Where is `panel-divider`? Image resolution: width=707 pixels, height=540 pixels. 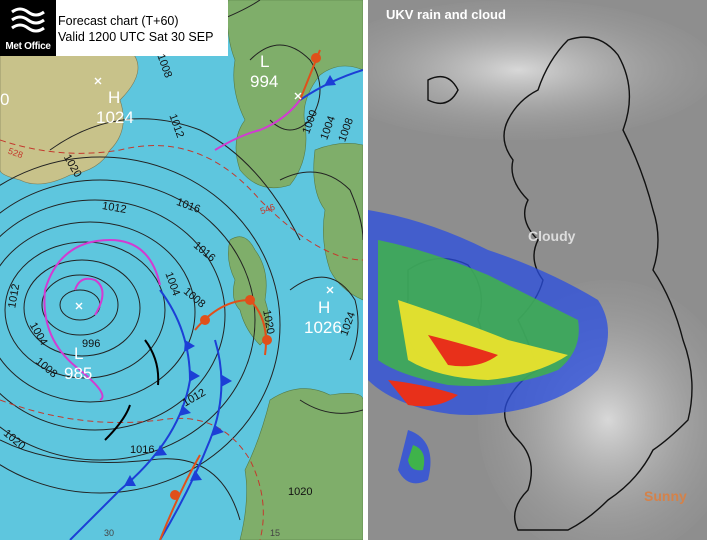 panel-divider is located at coordinates (365, 270).